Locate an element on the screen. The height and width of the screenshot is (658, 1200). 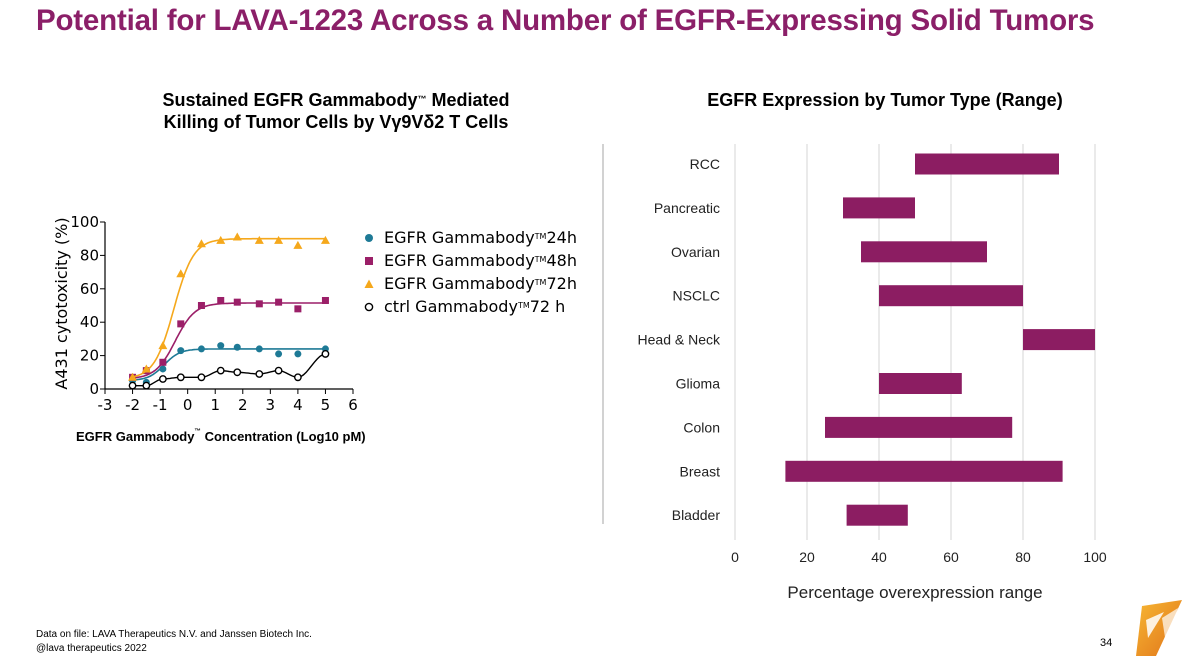
y-tick-label: 80 is located at coordinates (89, 255).